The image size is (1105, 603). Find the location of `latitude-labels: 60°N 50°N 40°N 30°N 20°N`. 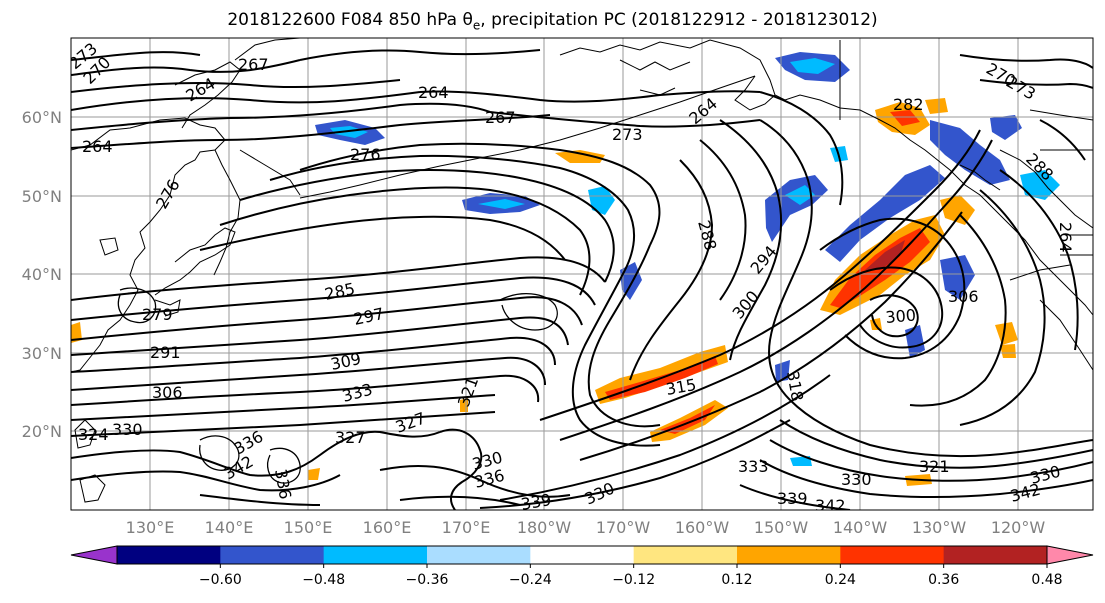

latitude-labels: 60°N 50°N 40°N 30°N 20°N is located at coordinates (42, 274).